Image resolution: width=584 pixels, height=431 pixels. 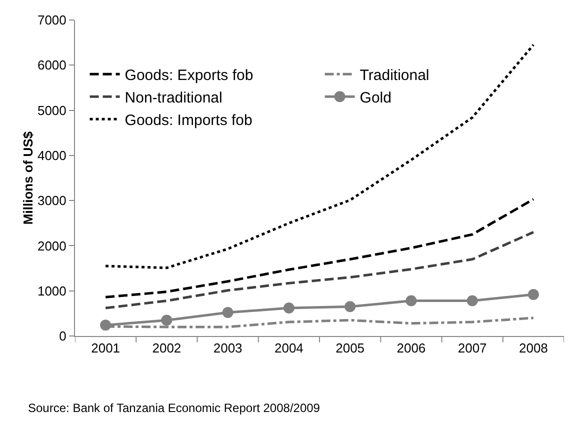 What do you see at coordinates (51, 246) in the screenshot?
I see `y-tick-label: 2000` at bounding box center [51, 246].